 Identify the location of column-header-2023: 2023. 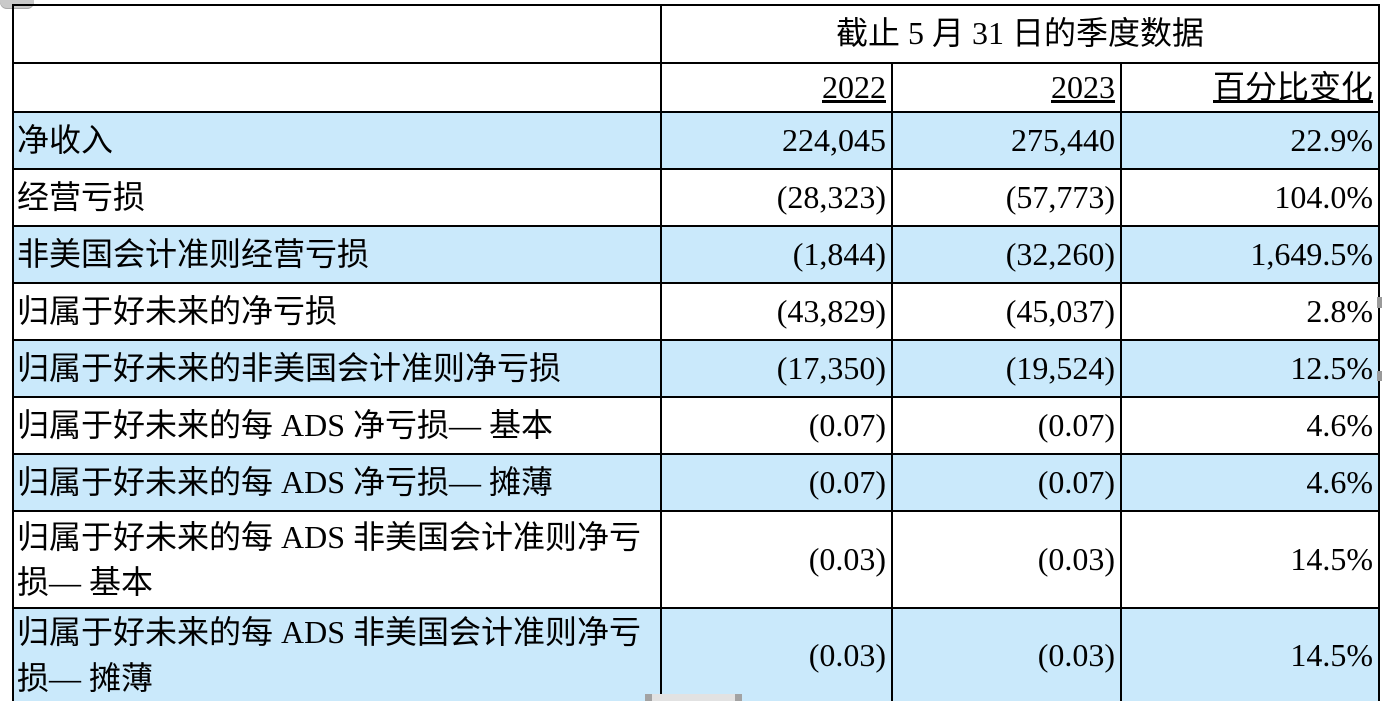
(1006, 87).